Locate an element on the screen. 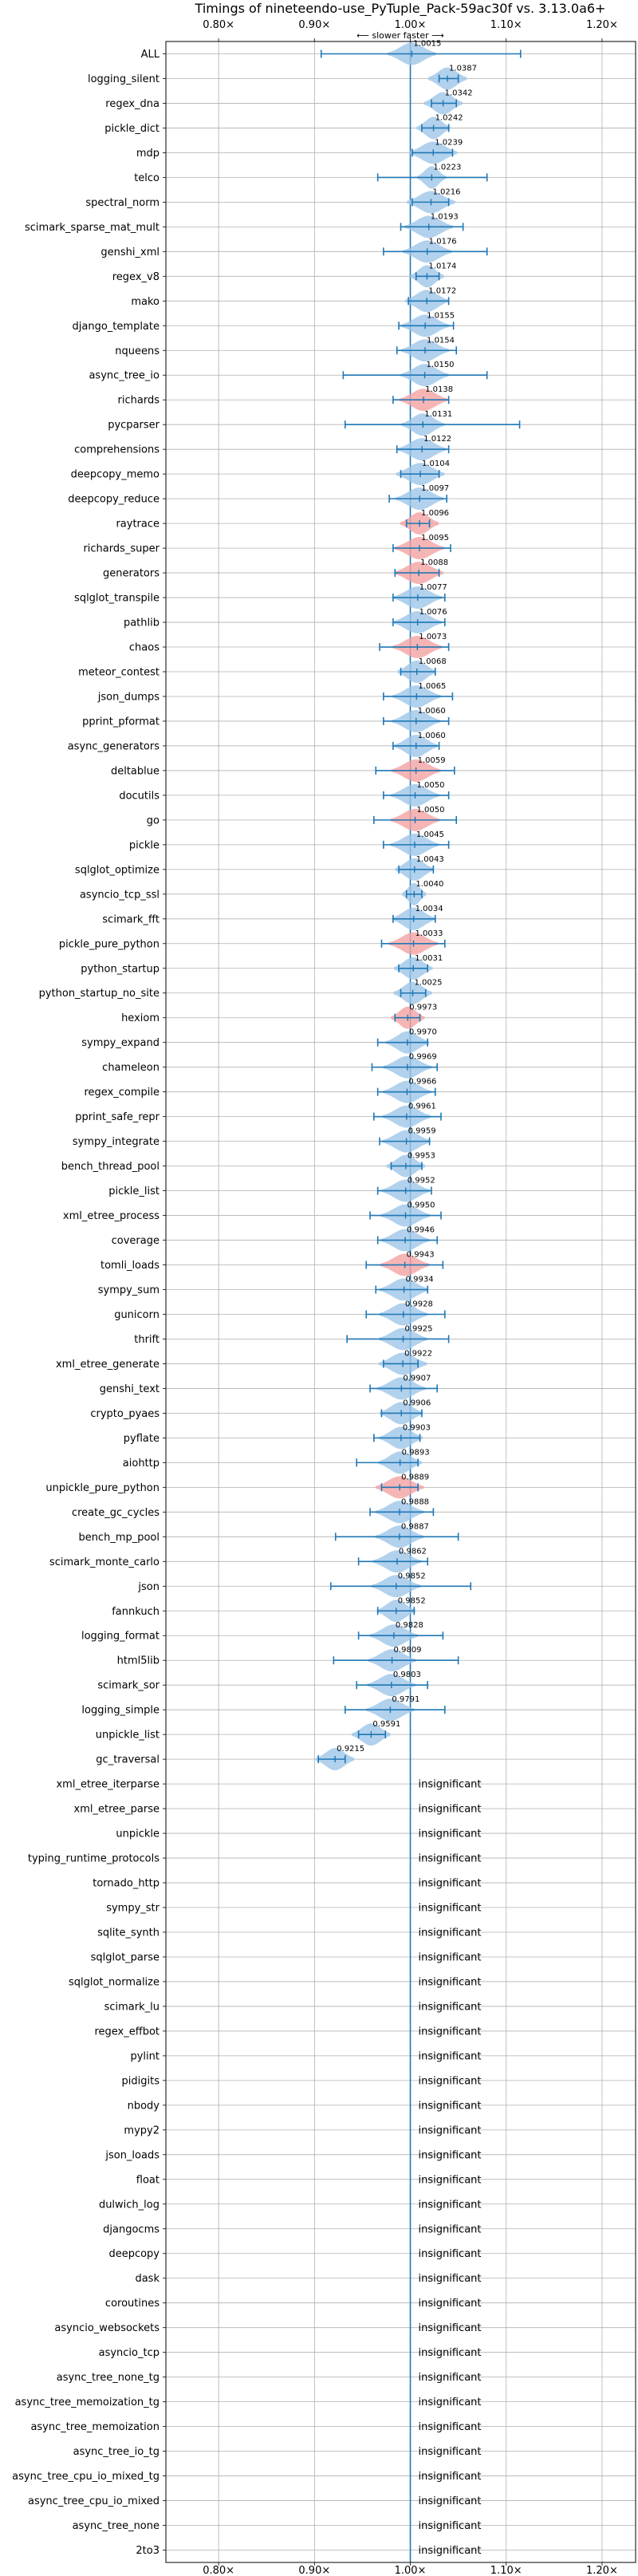  value-label: 0.9852 is located at coordinates (412, 1576).